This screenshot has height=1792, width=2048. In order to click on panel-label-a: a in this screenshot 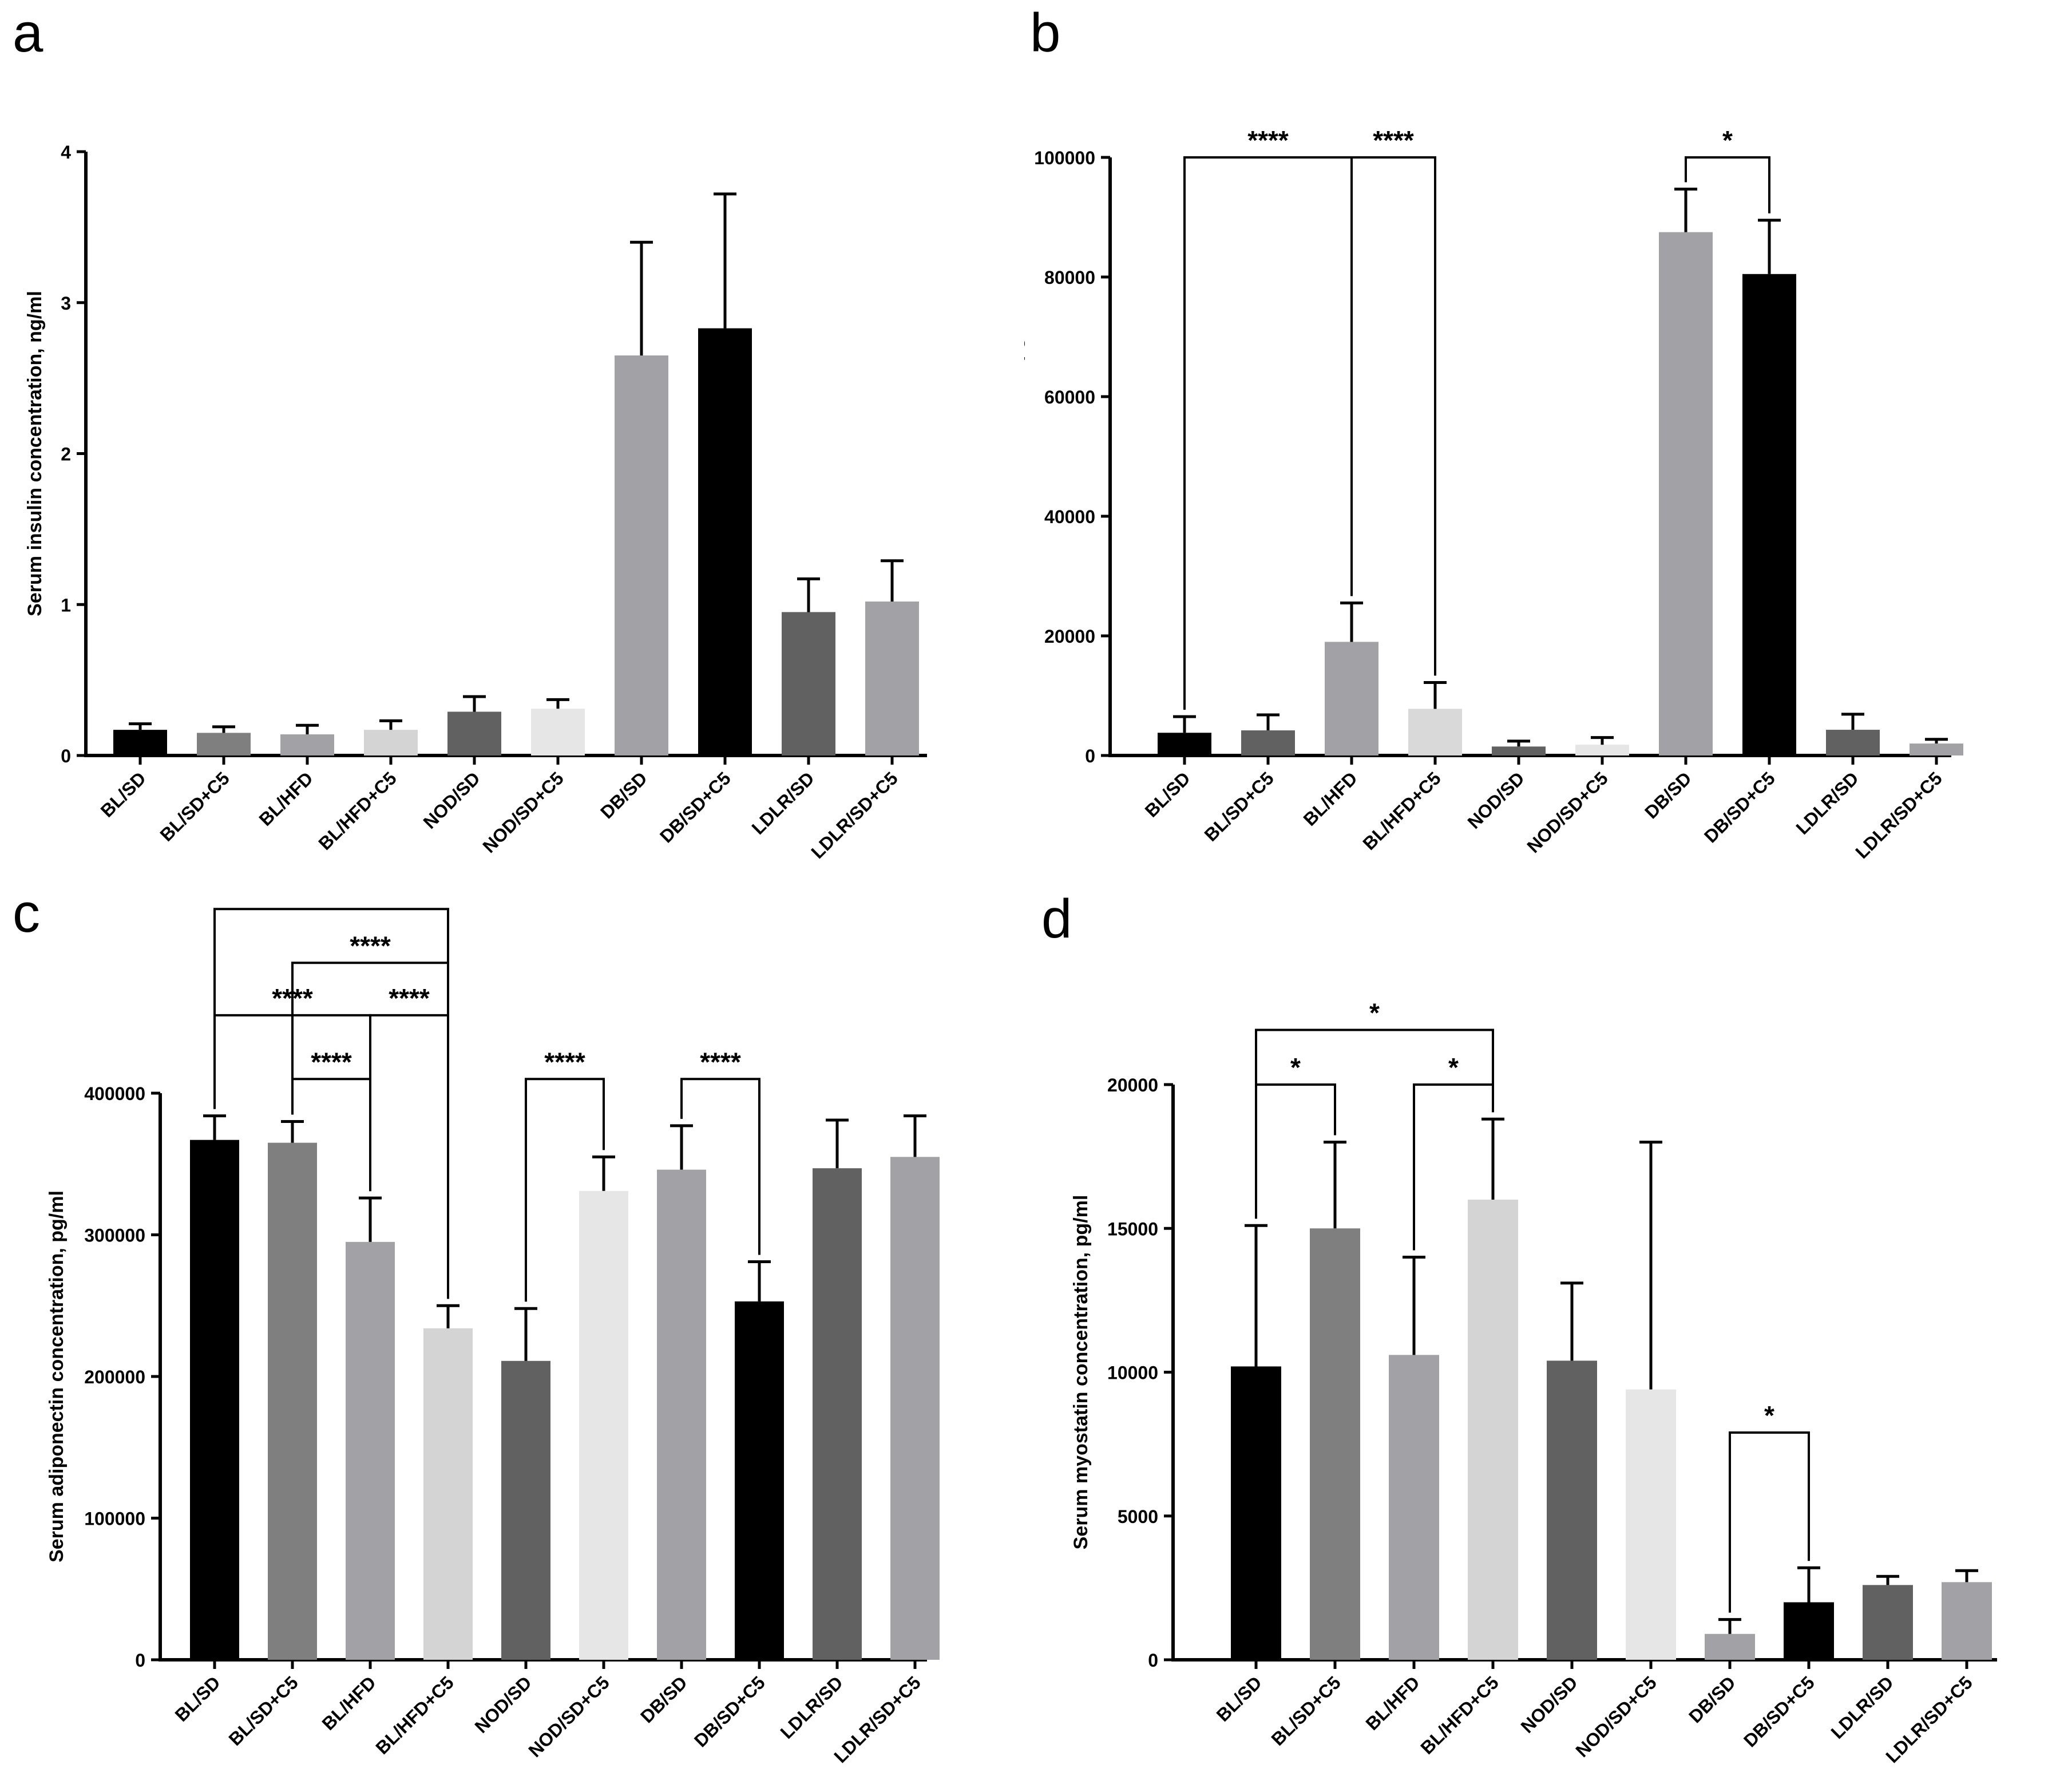, I will do `click(28, 33)`.